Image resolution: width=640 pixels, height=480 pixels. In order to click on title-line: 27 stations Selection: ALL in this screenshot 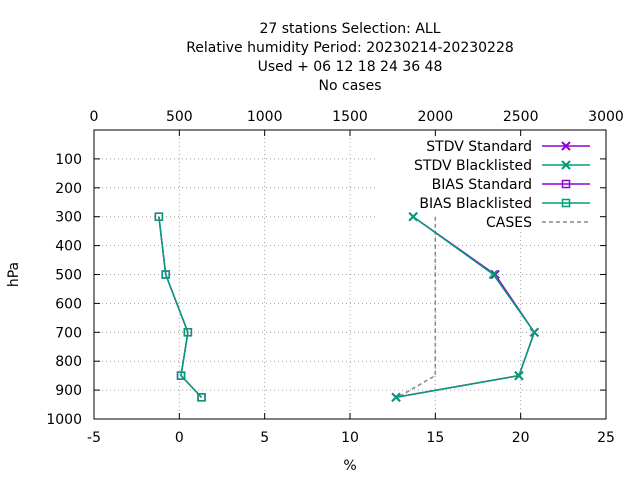, I will do `click(349, 29)`.